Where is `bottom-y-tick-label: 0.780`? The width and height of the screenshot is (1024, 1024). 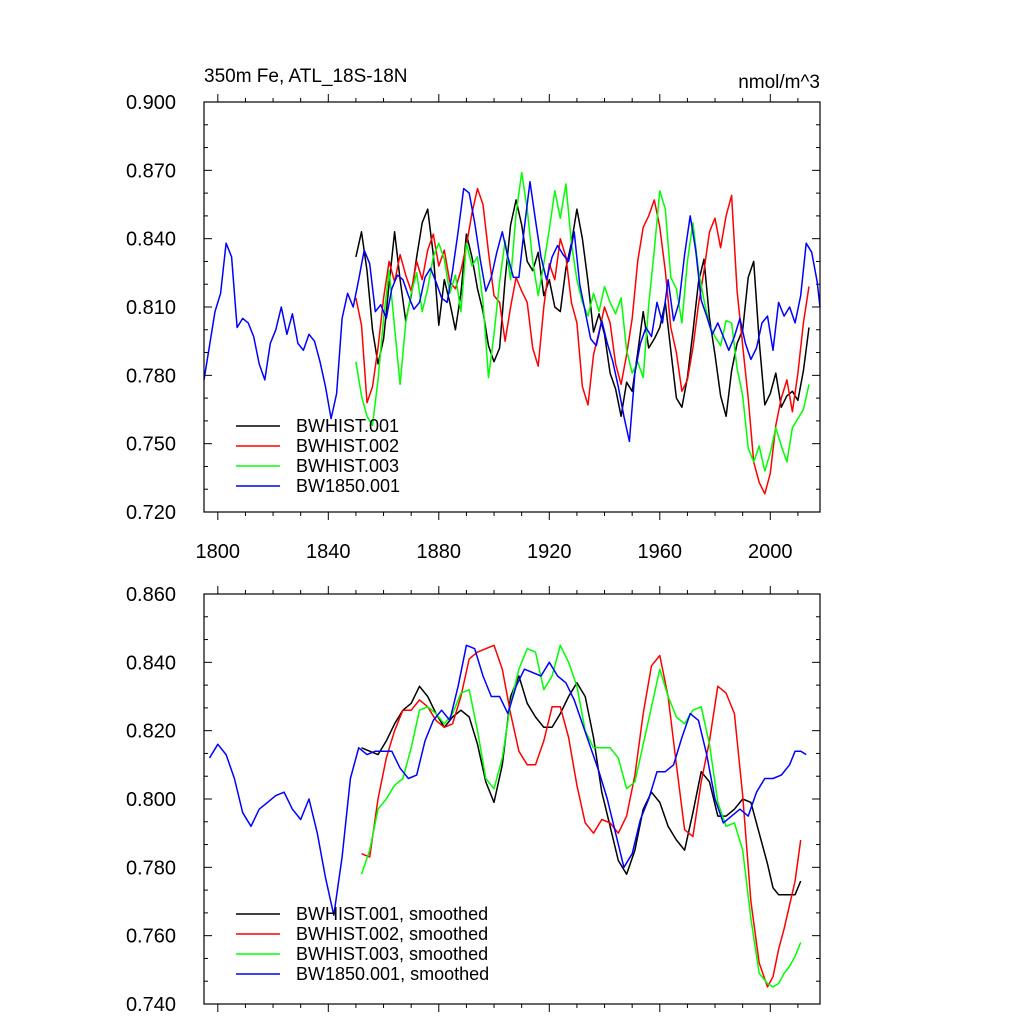
bottom-y-tick-label: 0.780 is located at coordinates (151, 868).